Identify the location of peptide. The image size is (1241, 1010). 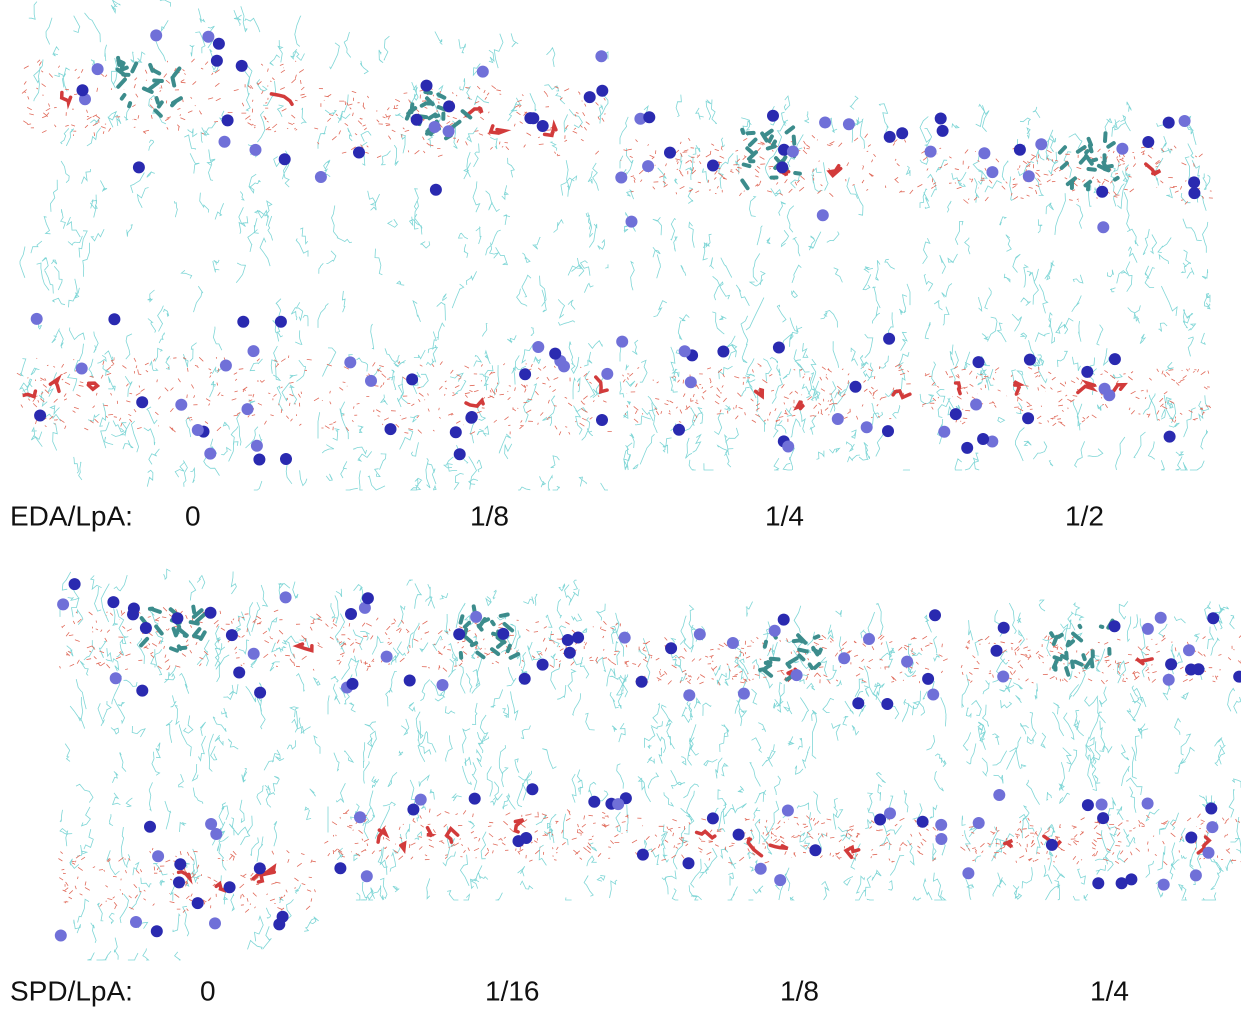
(149, 86).